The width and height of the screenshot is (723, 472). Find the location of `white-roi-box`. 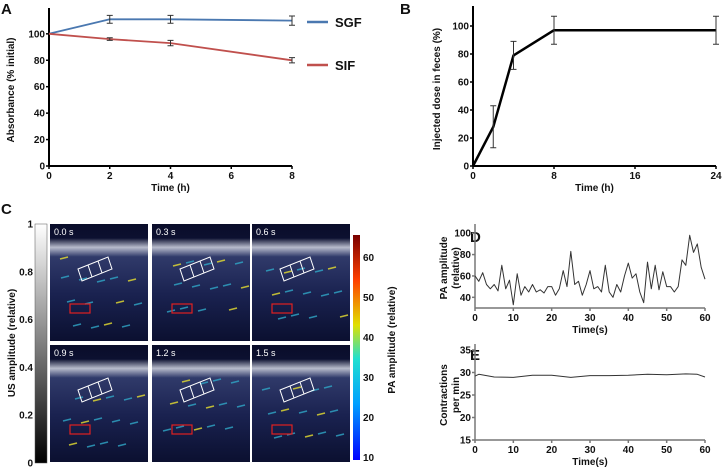

white-roi-box is located at coordinates (297, 390).